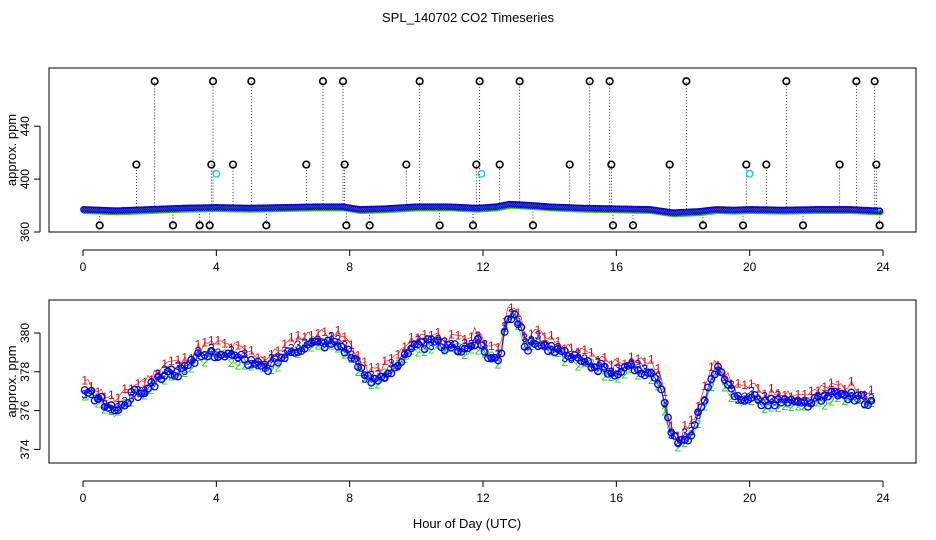 The image size is (936, 540). What do you see at coordinates (25, 179) in the screenshot?
I see `y-tick-label: 400` at bounding box center [25, 179].